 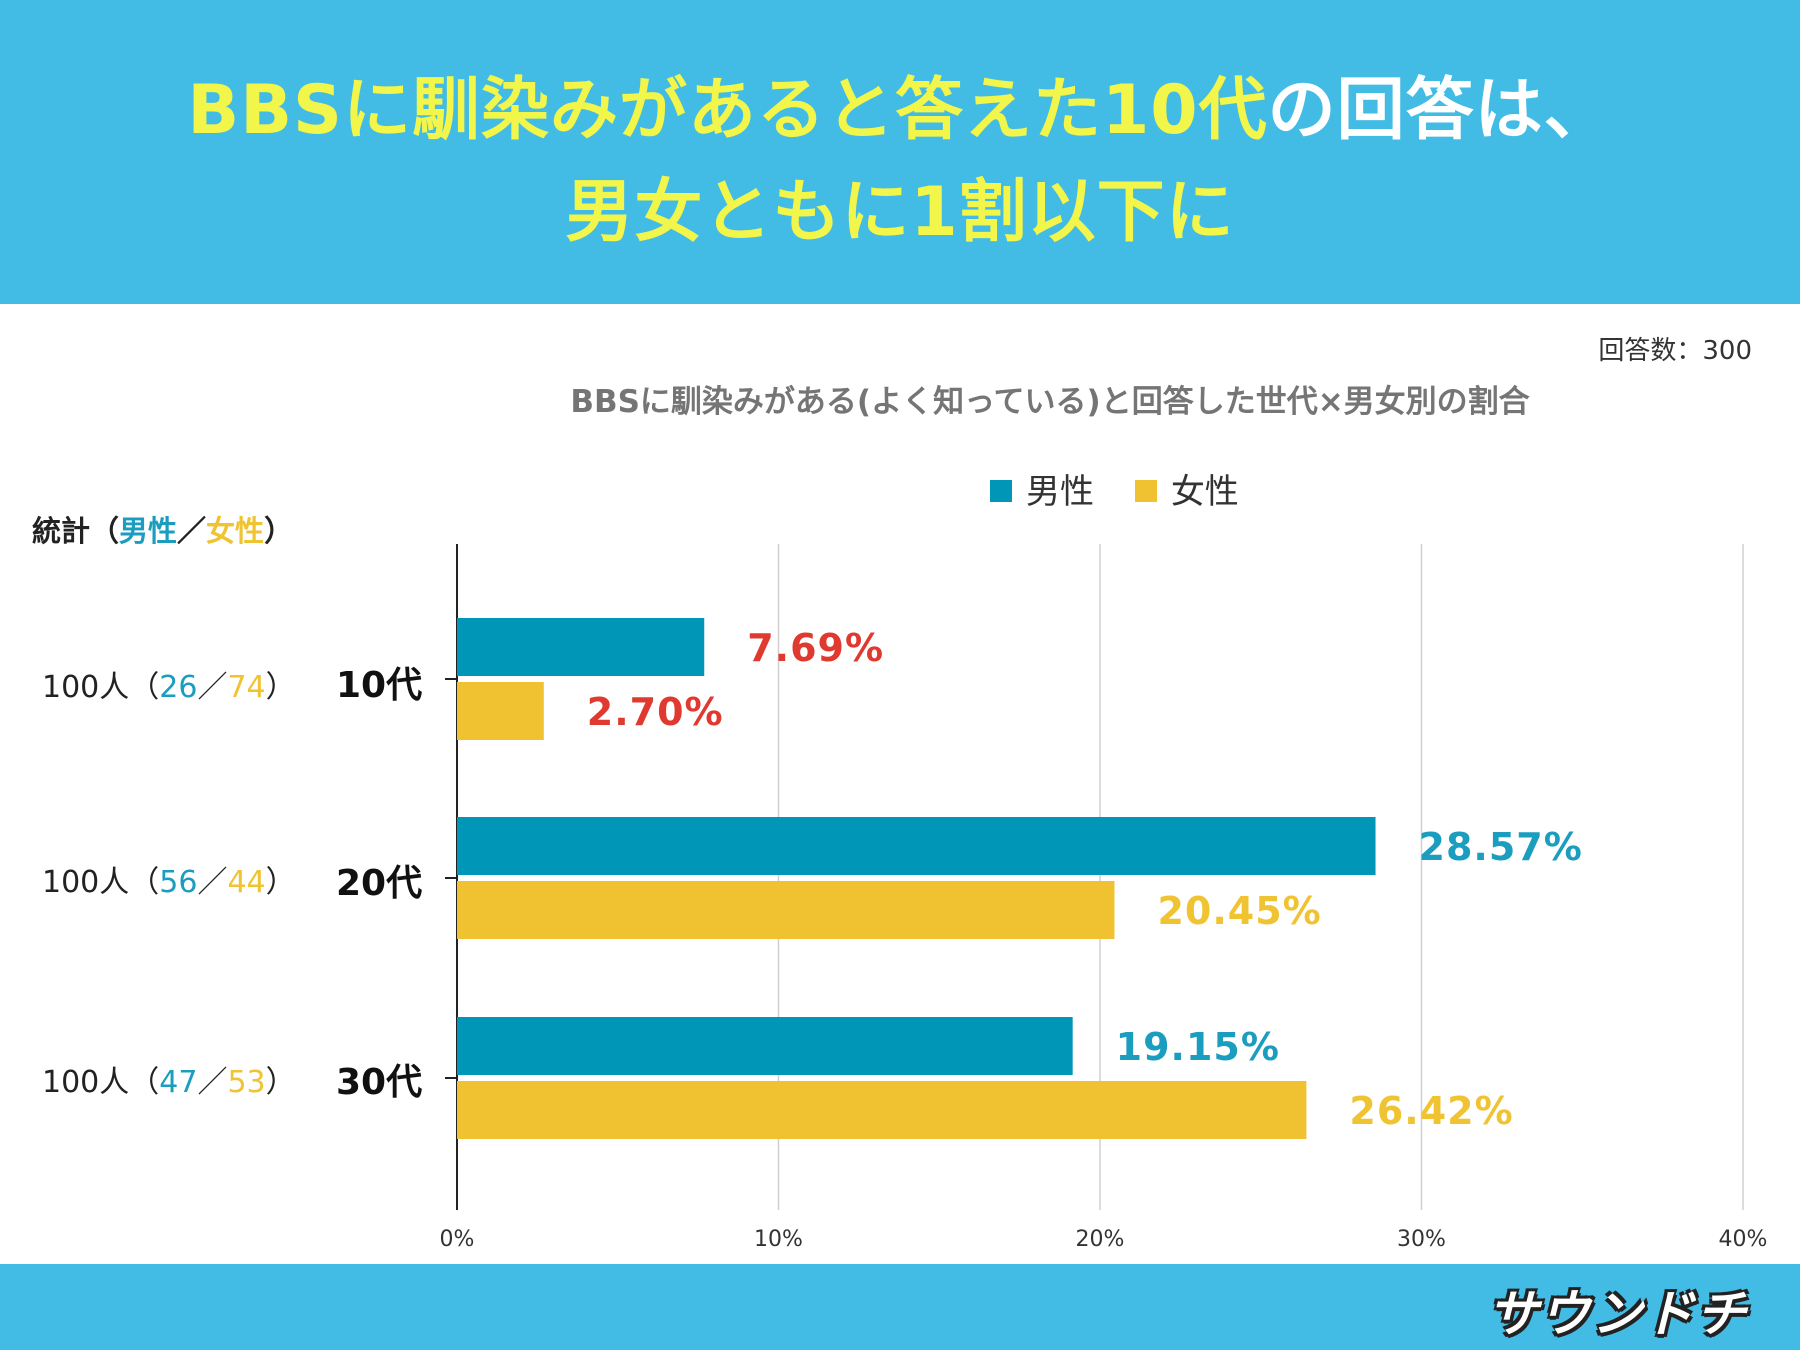 I want to click on data-label-female: 2.70%, so click(x=655, y=712).